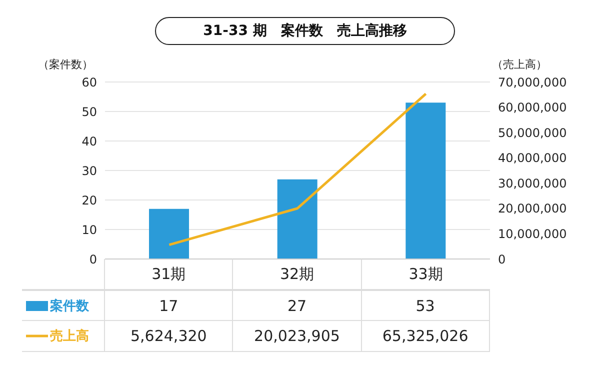 Image resolution: width=608 pixels, height=381 pixels. I want to click on data-label: 5,624,320, so click(169, 336).